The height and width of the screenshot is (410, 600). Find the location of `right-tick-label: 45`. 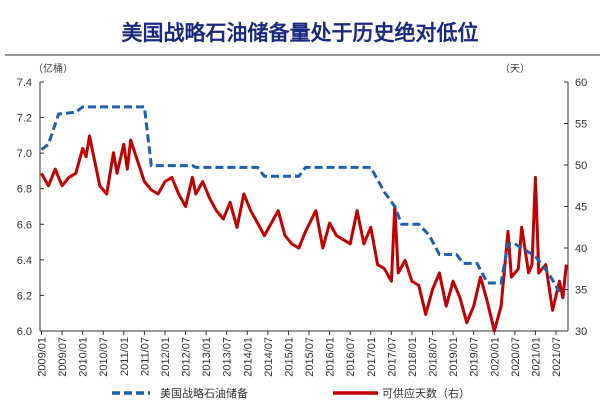

right-tick-label: 45 is located at coordinates (581, 208).